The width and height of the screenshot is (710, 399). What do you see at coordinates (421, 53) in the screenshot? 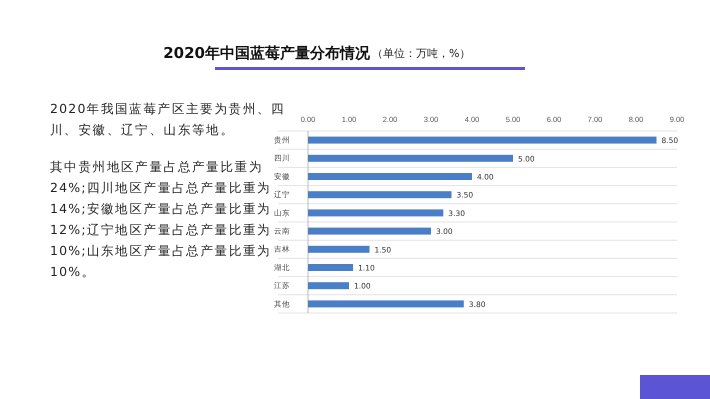
I see `chart-subtitle: （单位：万吨，%）` at bounding box center [421, 53].